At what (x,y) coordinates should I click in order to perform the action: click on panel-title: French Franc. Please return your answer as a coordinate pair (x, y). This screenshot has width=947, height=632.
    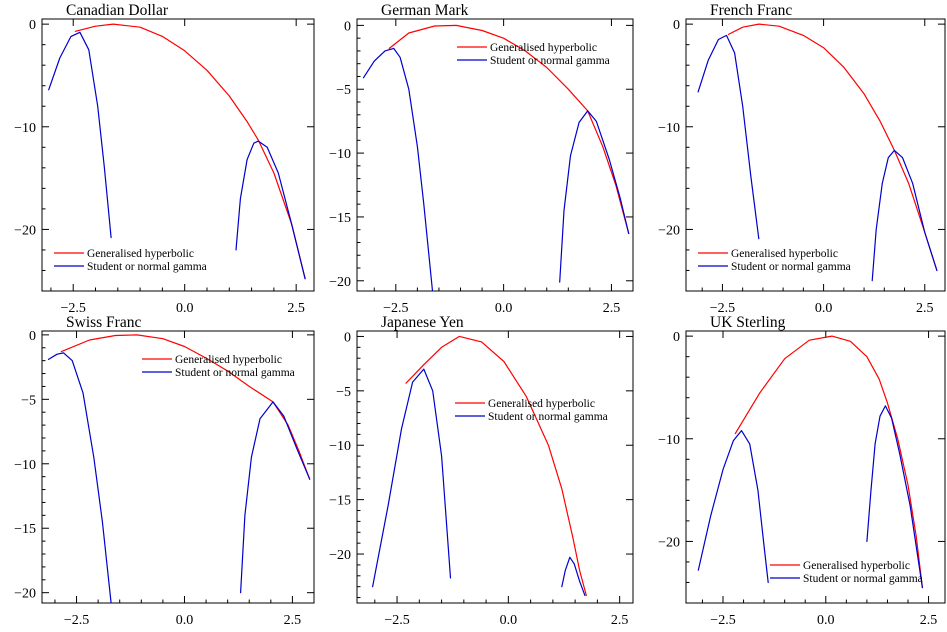
    Looking at the image, I should click on (751, 10).